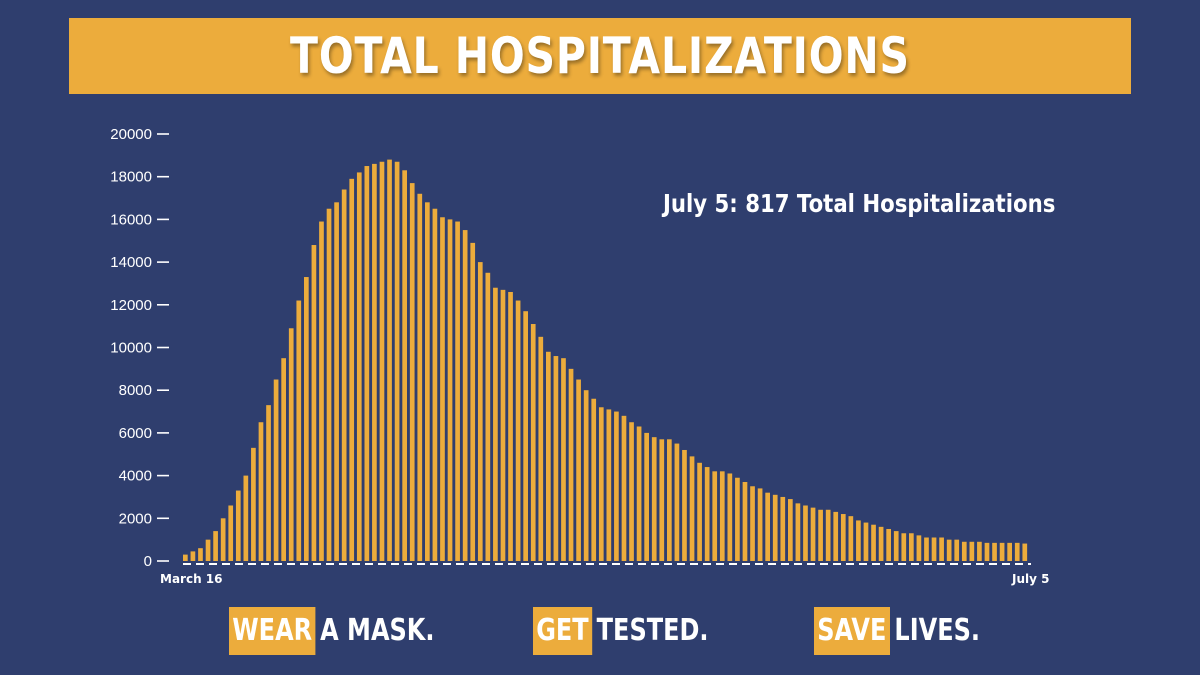 This screenshot has width=1200, height=675. I want to click on title-banner: TOTAL HOSPITALIZATIONS, so click(600, 56).